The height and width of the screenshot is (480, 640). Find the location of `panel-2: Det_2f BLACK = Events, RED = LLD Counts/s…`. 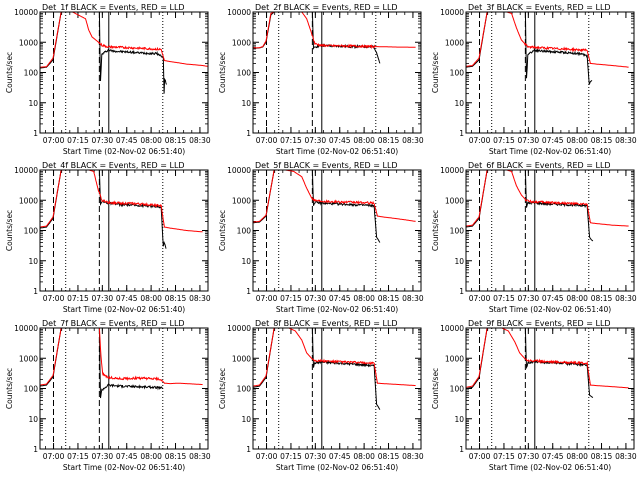

panel-2: Det_2f BLACK = Events, RED = LLD Counts/s… is located at coordinates (321, 79).